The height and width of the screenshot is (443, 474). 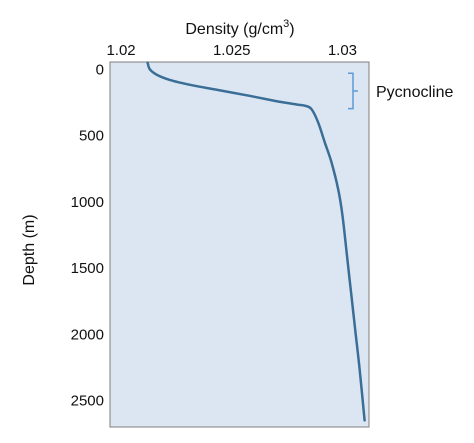 I want to click on y-tick-label: 2000, so click(x=87, y=334).